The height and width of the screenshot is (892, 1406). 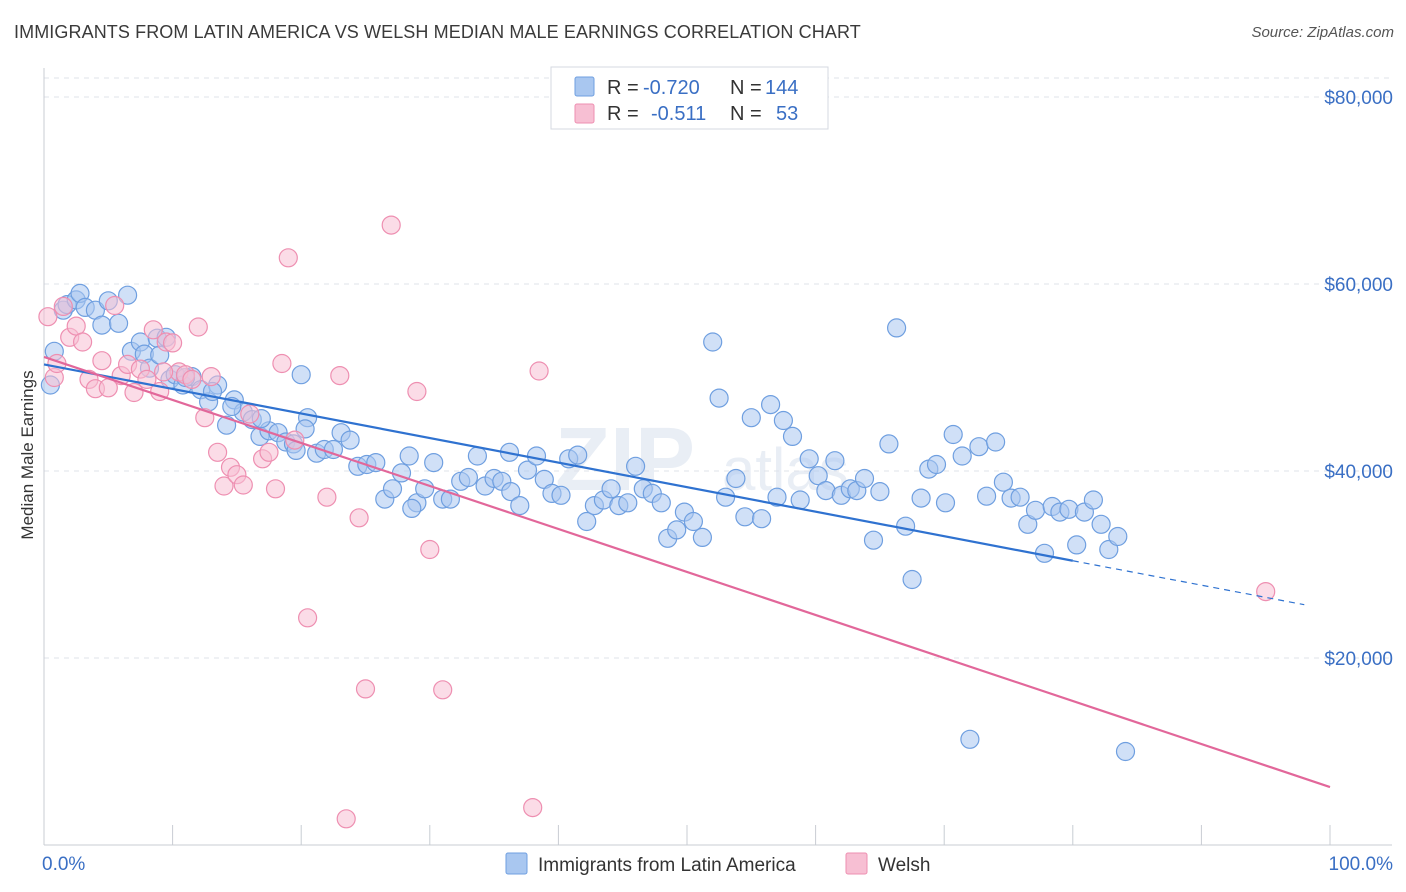 I want to click on series-legend: Immigrants from Latin America Welsh, so click(x=717, y=864).